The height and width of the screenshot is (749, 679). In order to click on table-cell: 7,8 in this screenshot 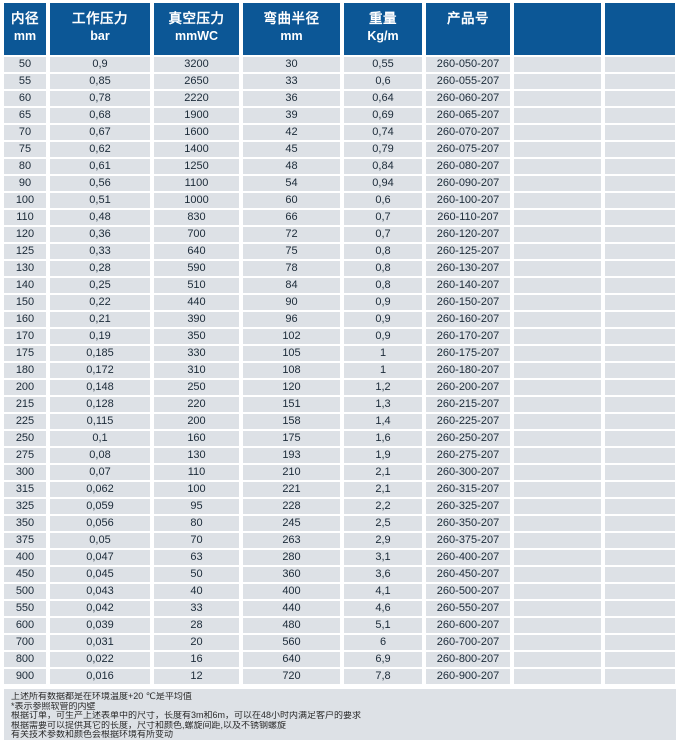, I will do `click(383, 676)`.